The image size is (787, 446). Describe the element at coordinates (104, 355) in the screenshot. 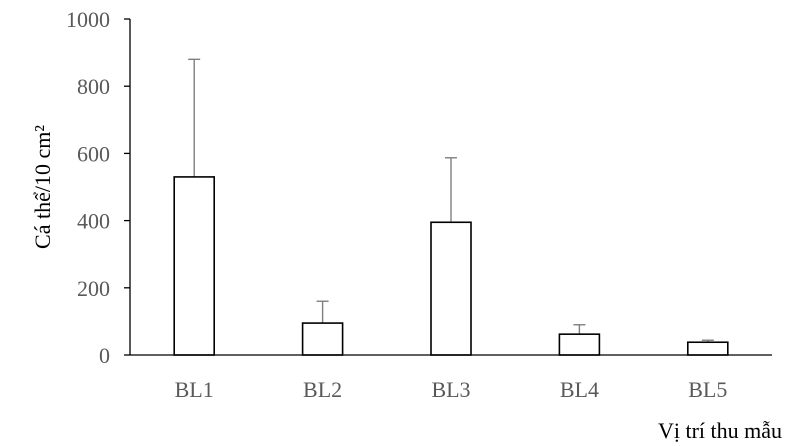

I see `y-tick-label: 0` at that location.